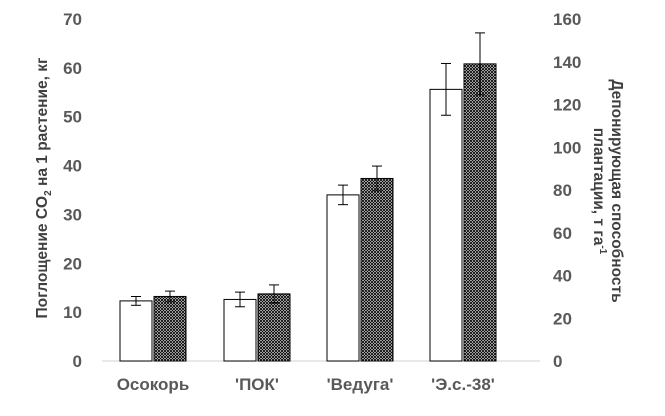  Describe the element at coordinates (562, 190) in the screenshot. I see `right-tick-label: 80` at that location.